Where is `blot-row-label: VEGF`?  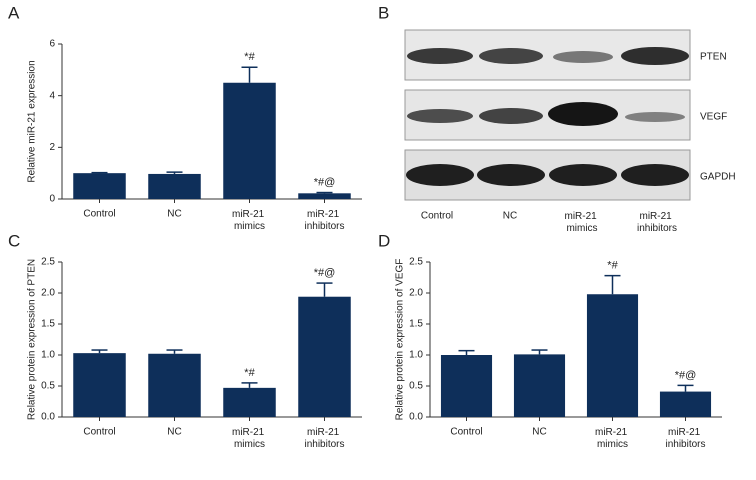
blot-row-label: VEGF is located at coordinates (713, 117).